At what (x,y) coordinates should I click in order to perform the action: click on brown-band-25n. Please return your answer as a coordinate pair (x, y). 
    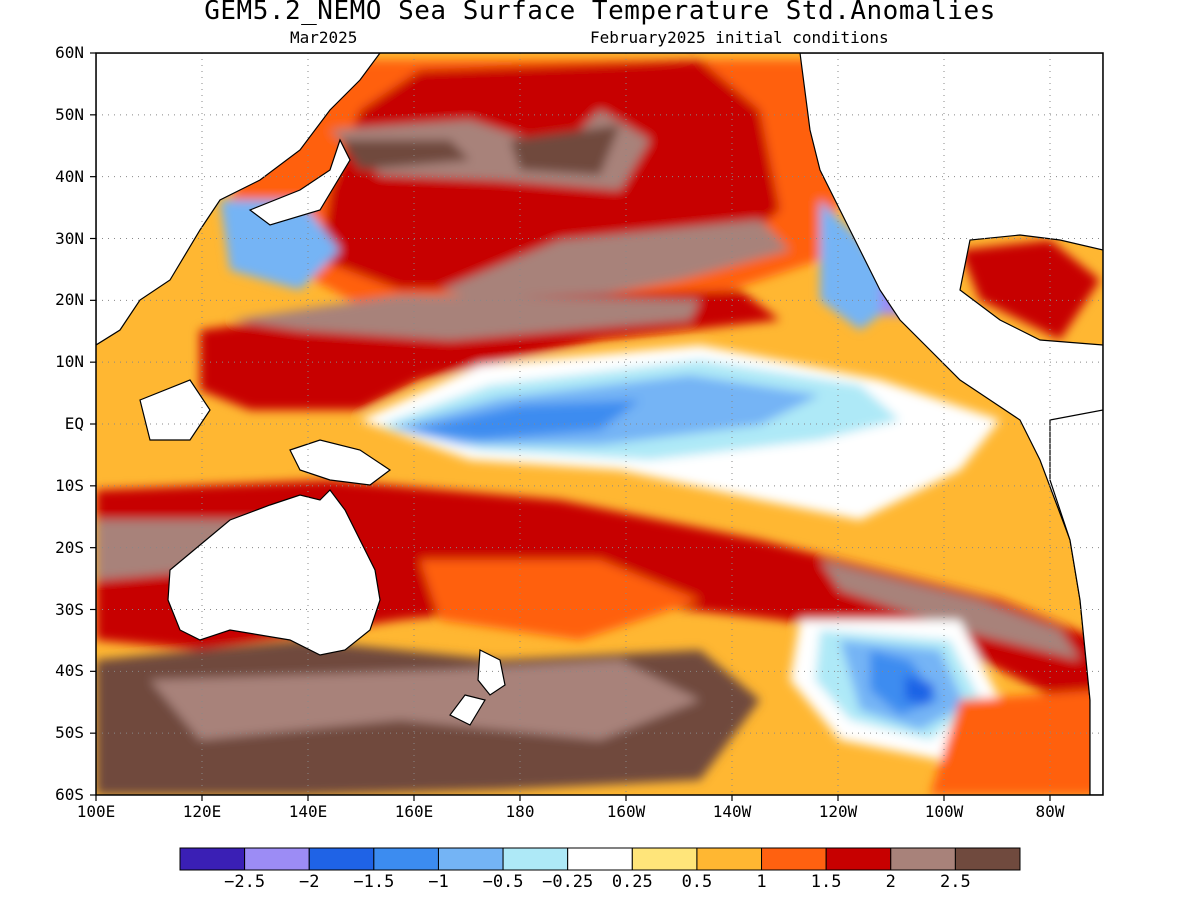
    Looking at the image, I should click on (615, 265).